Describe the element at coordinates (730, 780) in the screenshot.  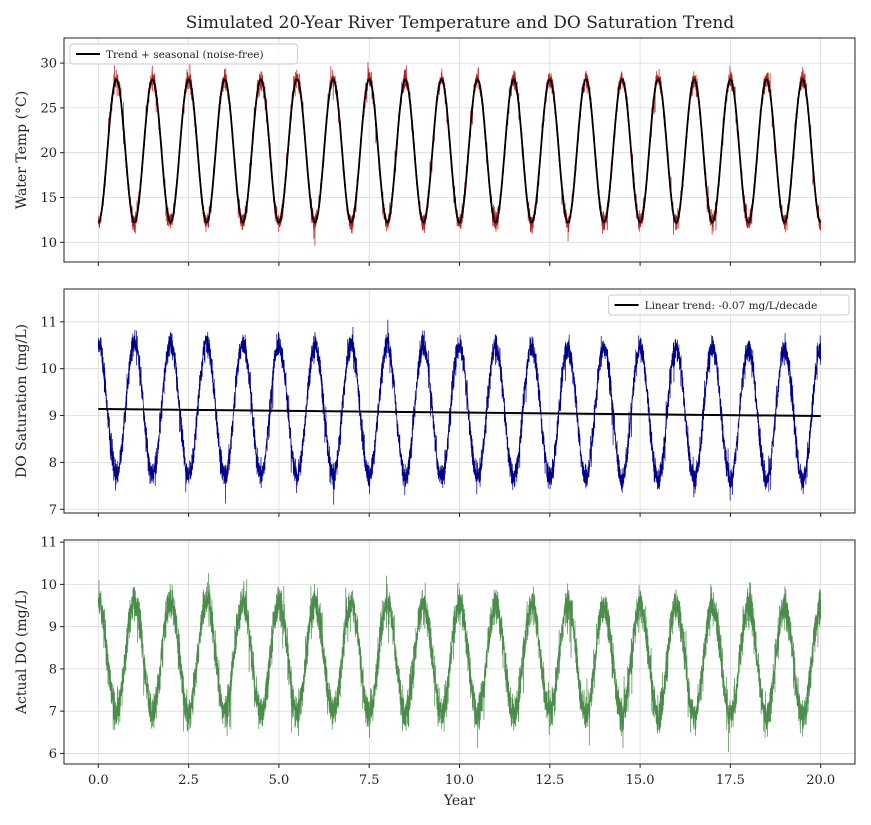
I see `x-tick-label: 17.5` at that location.